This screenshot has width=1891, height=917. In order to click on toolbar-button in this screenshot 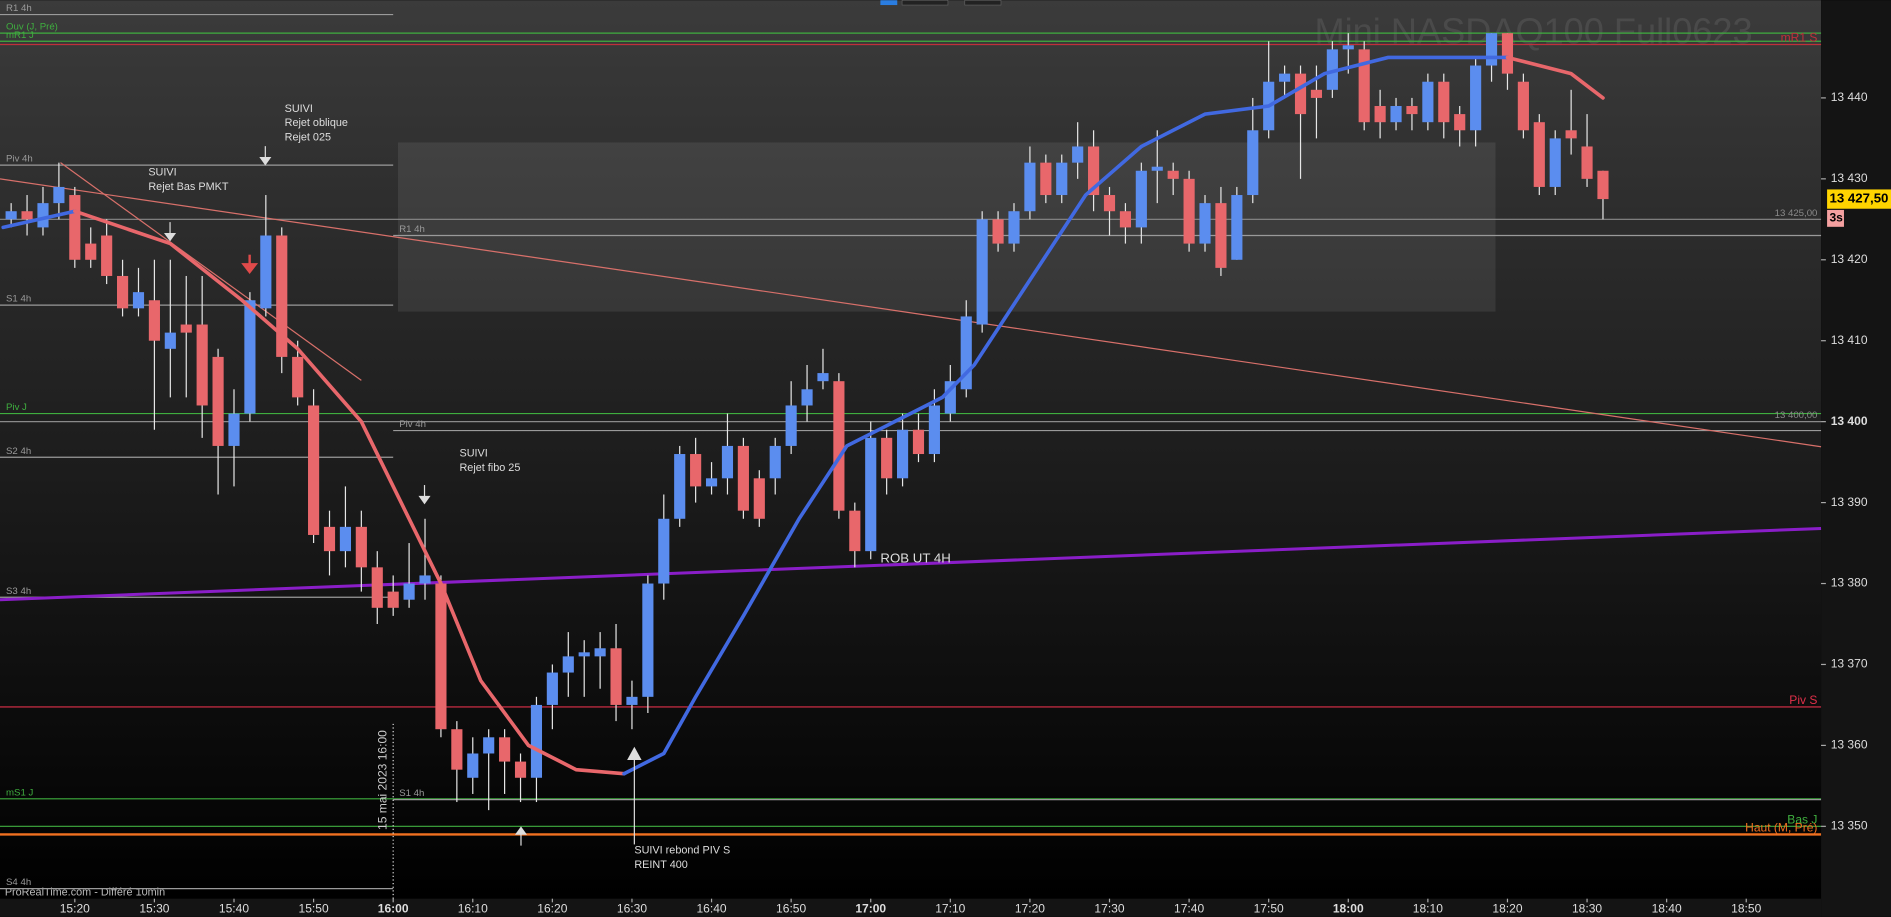, I will do `click(889, 3)`.